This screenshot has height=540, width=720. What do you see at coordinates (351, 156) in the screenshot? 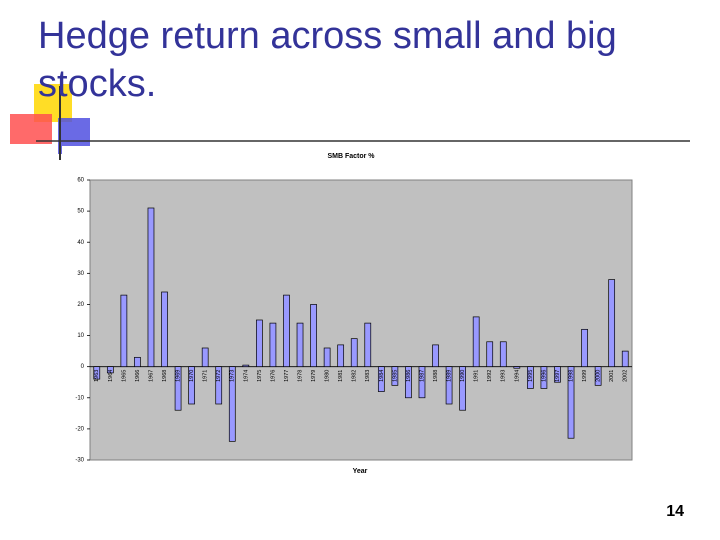
I see `chart-title: SMB Factor %` at bounding box center [351, 156].